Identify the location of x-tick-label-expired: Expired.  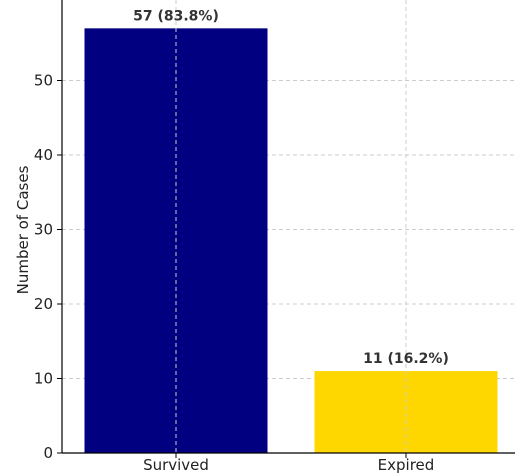
(406, 465).